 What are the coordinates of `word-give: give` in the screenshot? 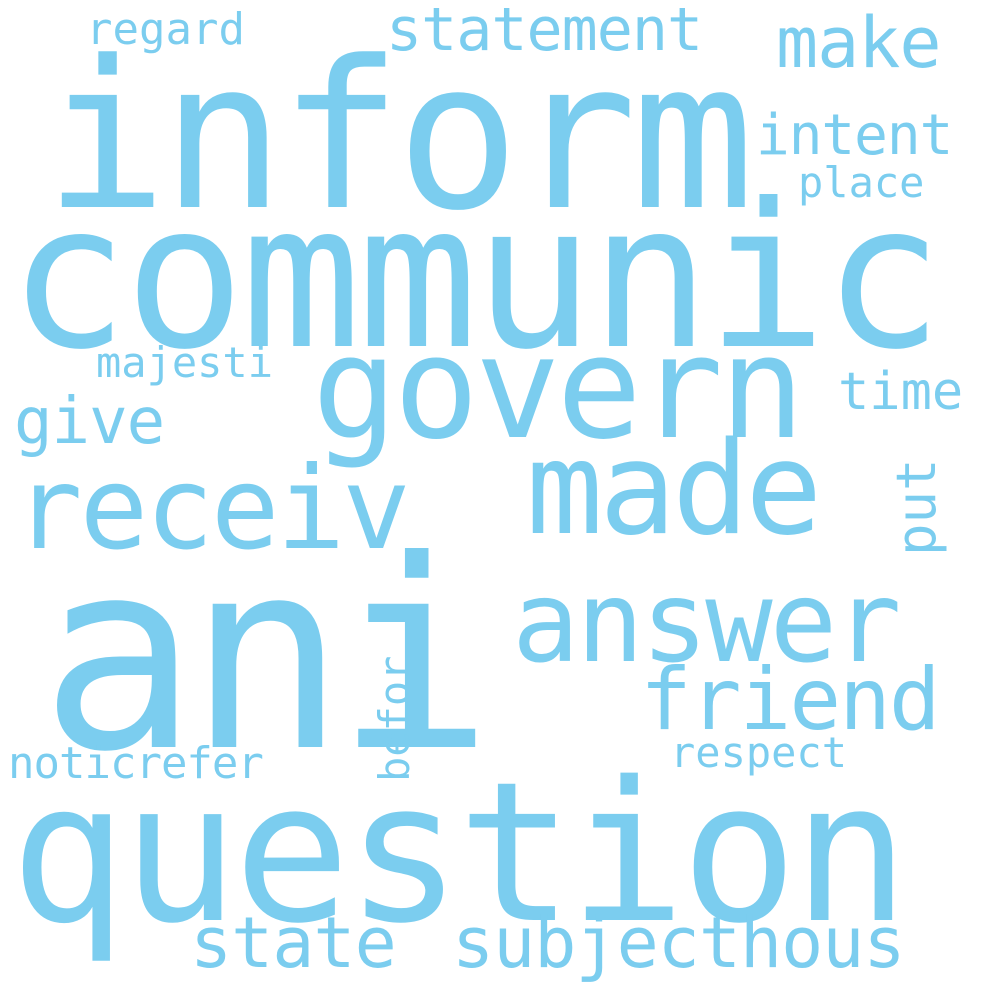 It's located at (89, 422).